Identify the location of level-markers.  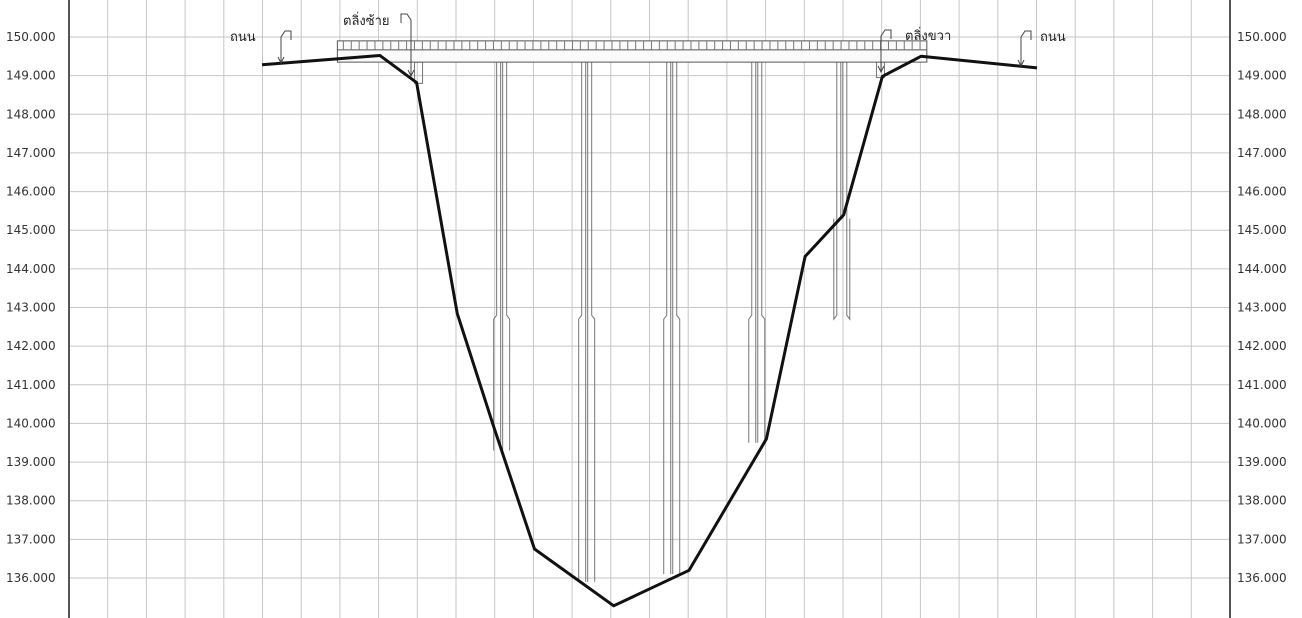
(654, 45).